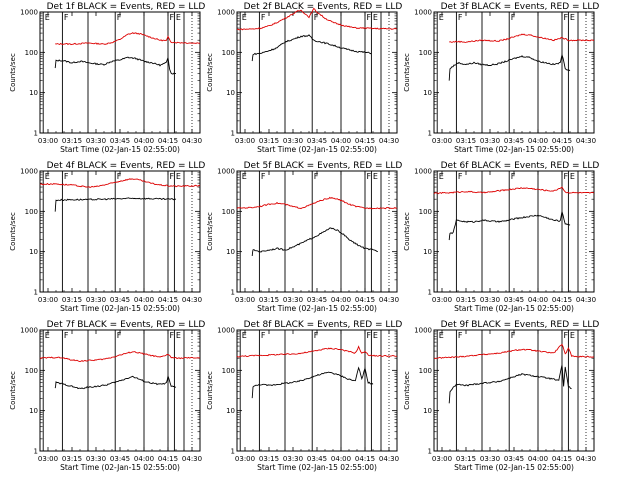  Describe the element at coordinates (36, 293) in the screenshot. I see `y-tick-label: 1` at that location.